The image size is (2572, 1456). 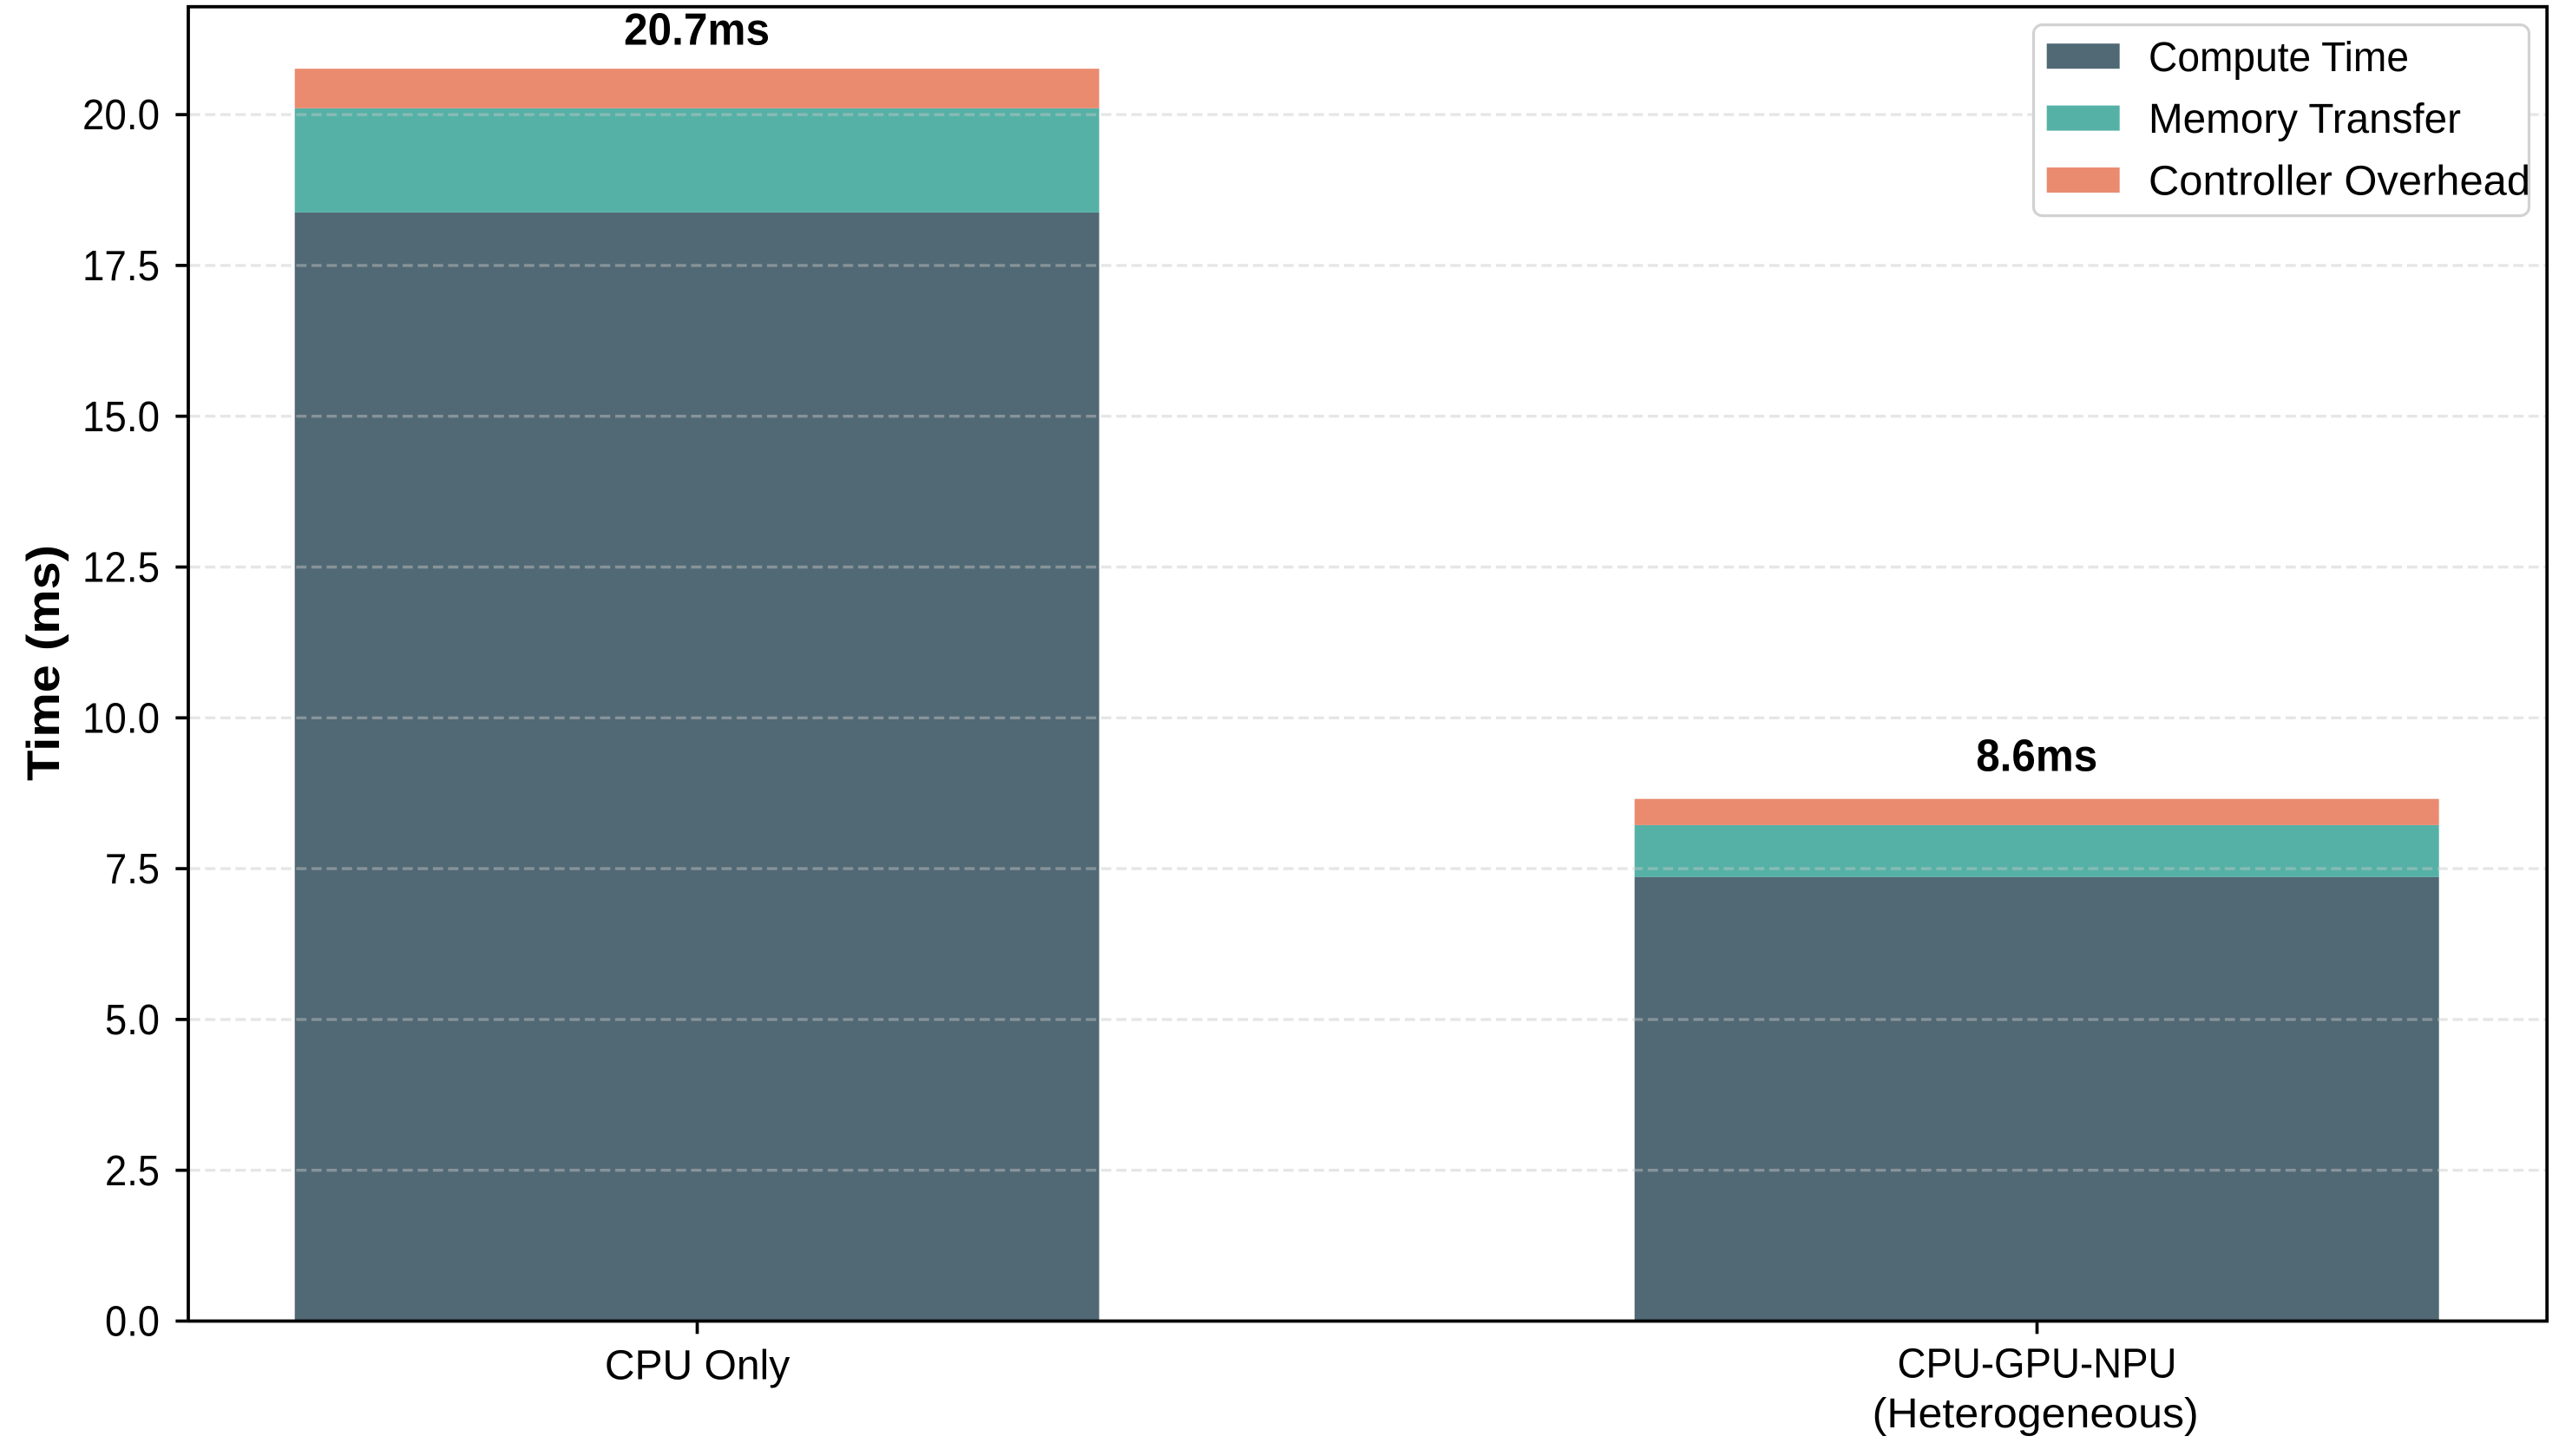 What do you see at coordinates (2037, 1364) in the screenshot?
I see `svg-text: CPU-GPU-NPU` at bounding box center [2037, 1364].